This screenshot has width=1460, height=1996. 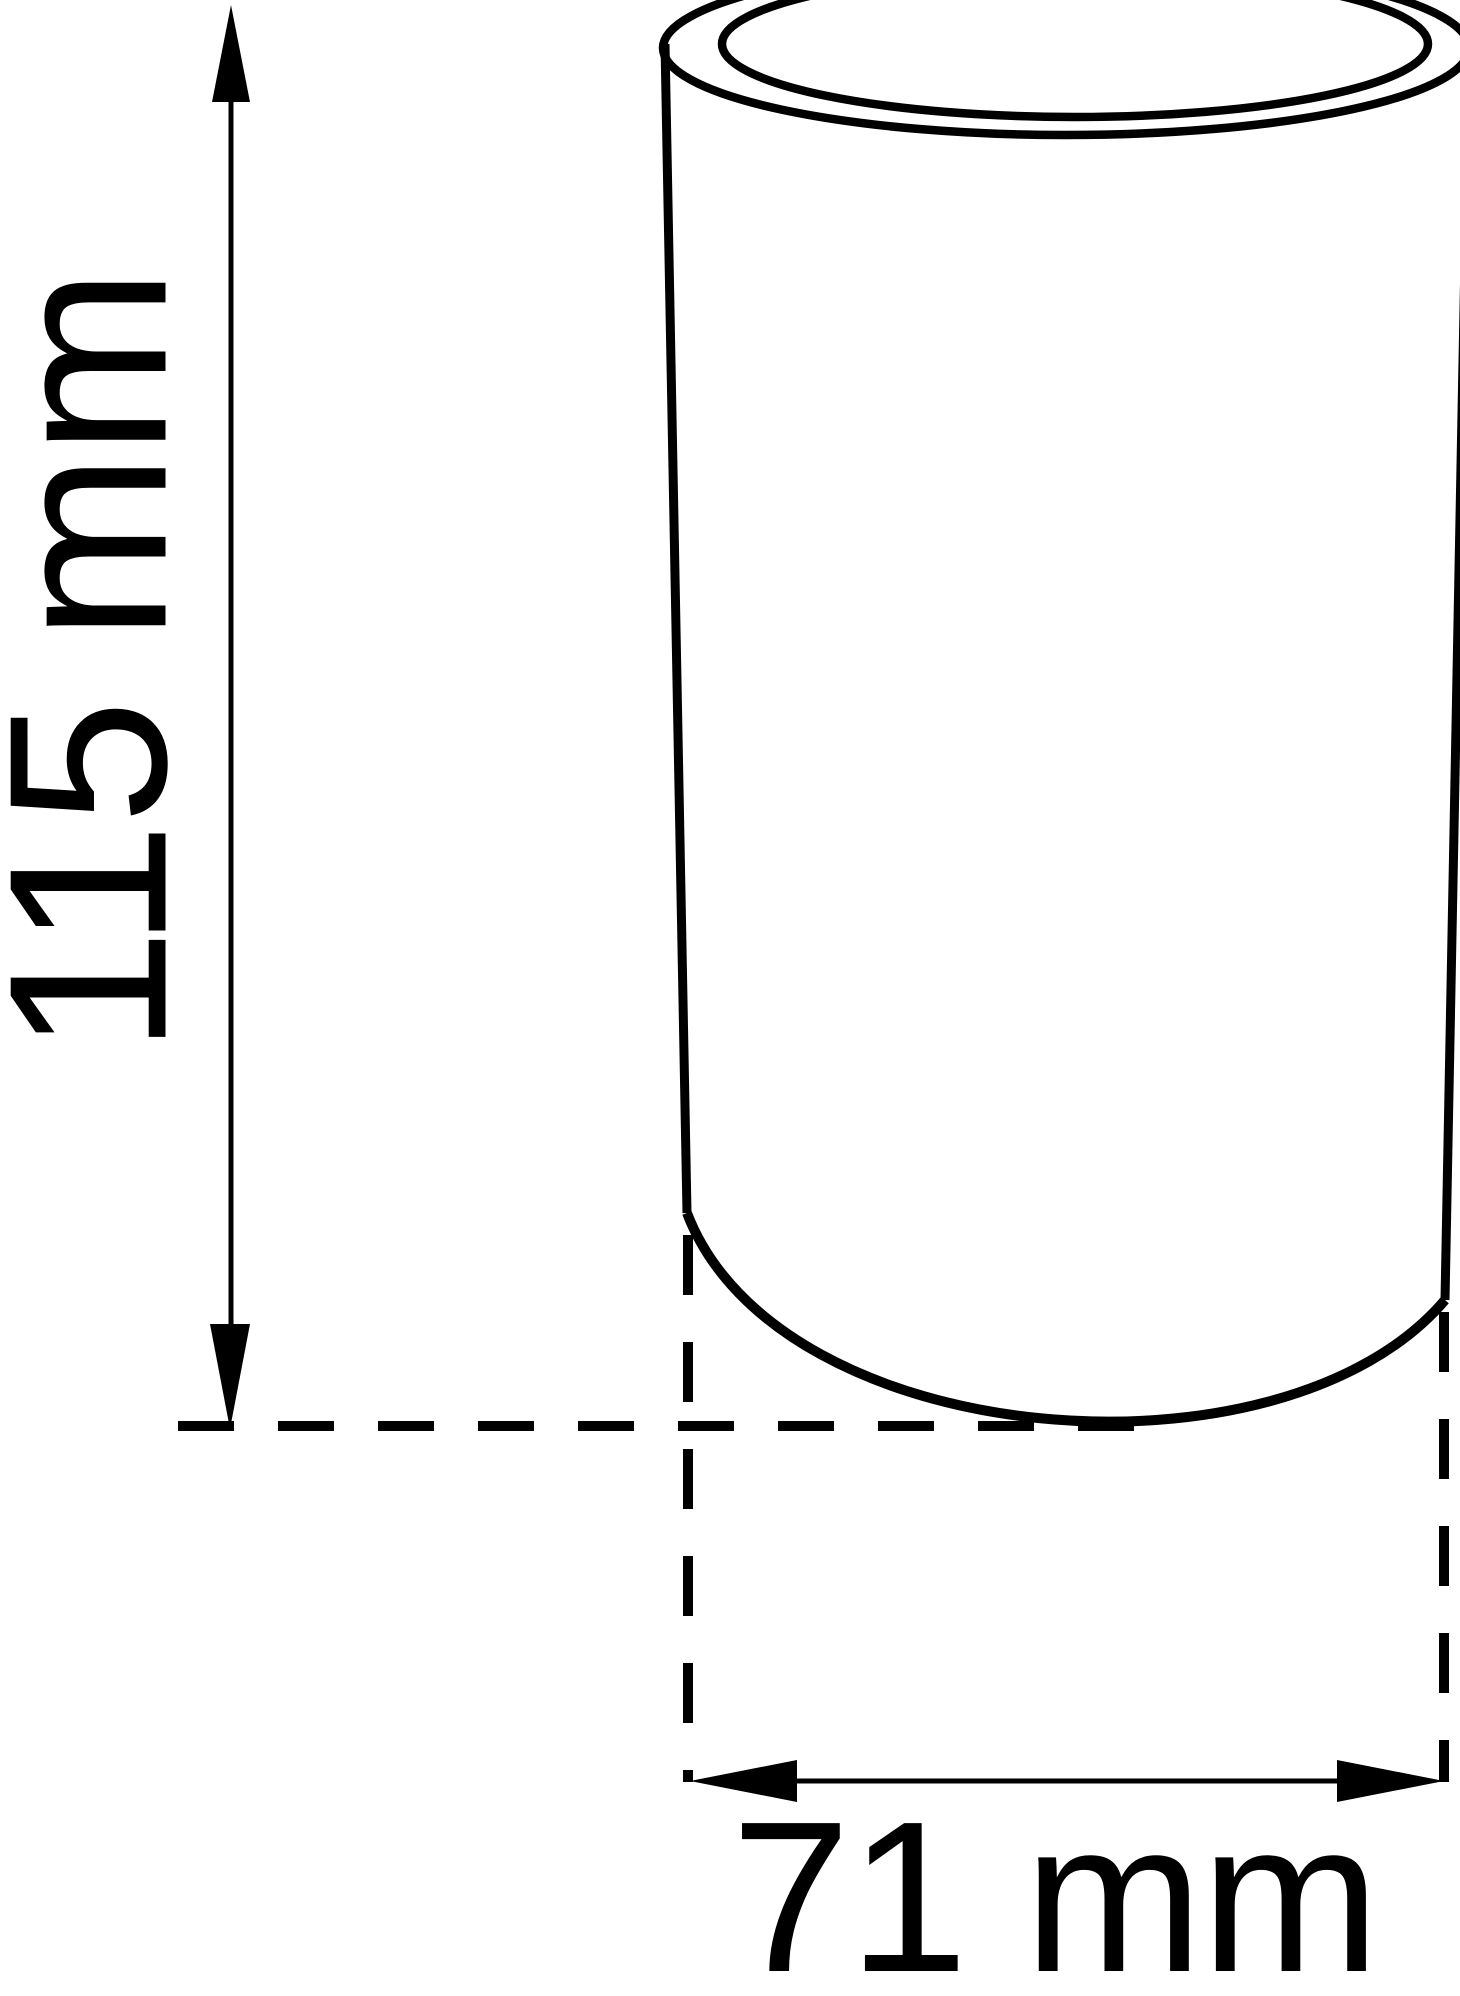 I want to click on cylinder-right-edge, so click(x=1450, y=791).